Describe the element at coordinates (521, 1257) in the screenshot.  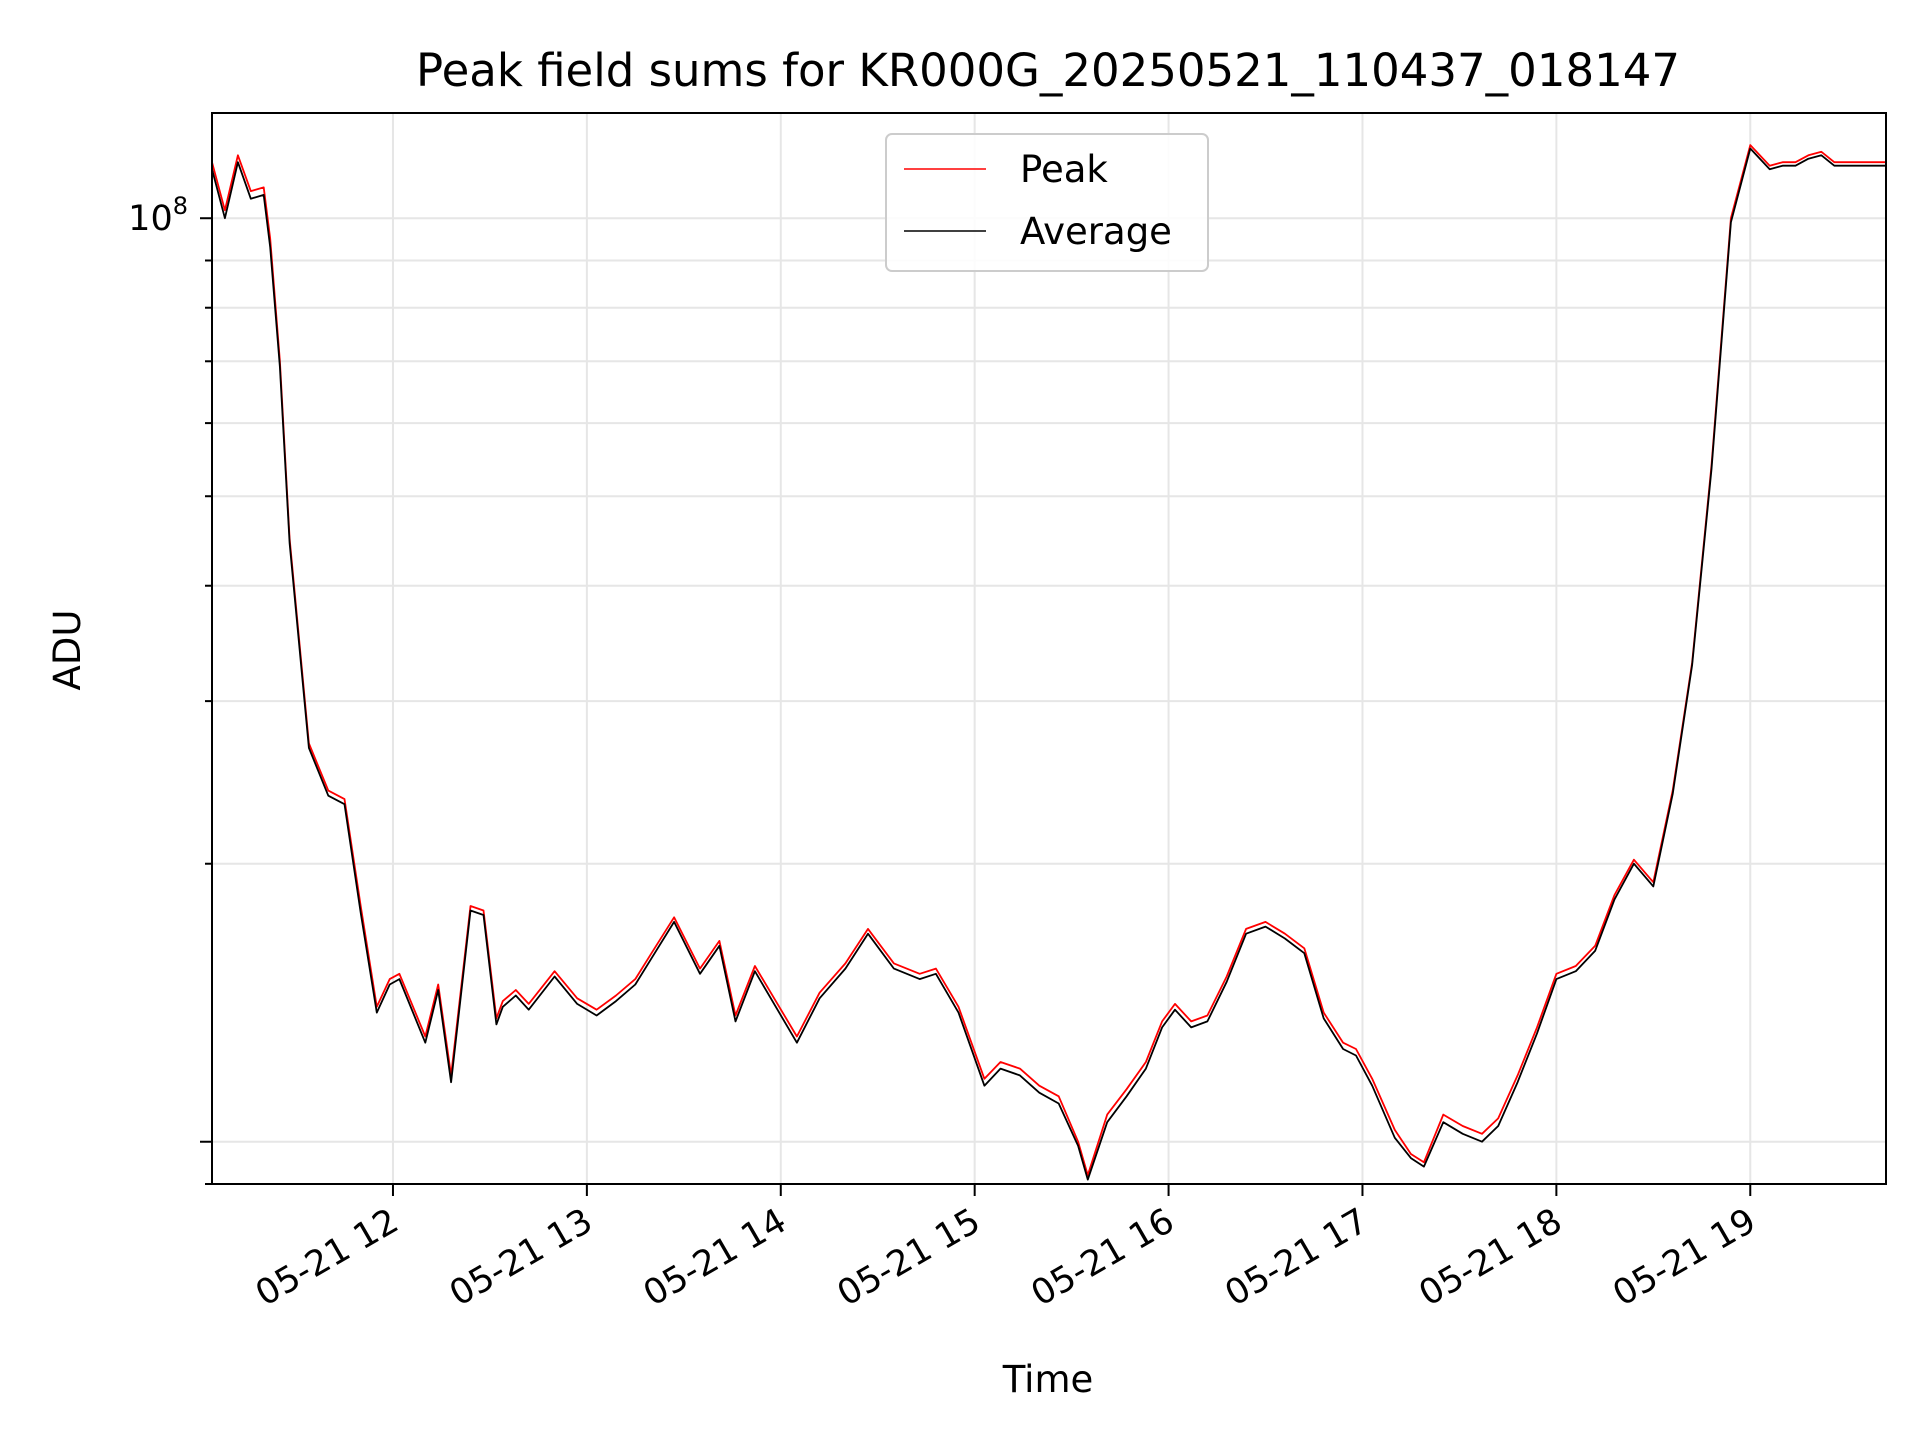
I see `x-tick-label: 05-21 13` at that location.